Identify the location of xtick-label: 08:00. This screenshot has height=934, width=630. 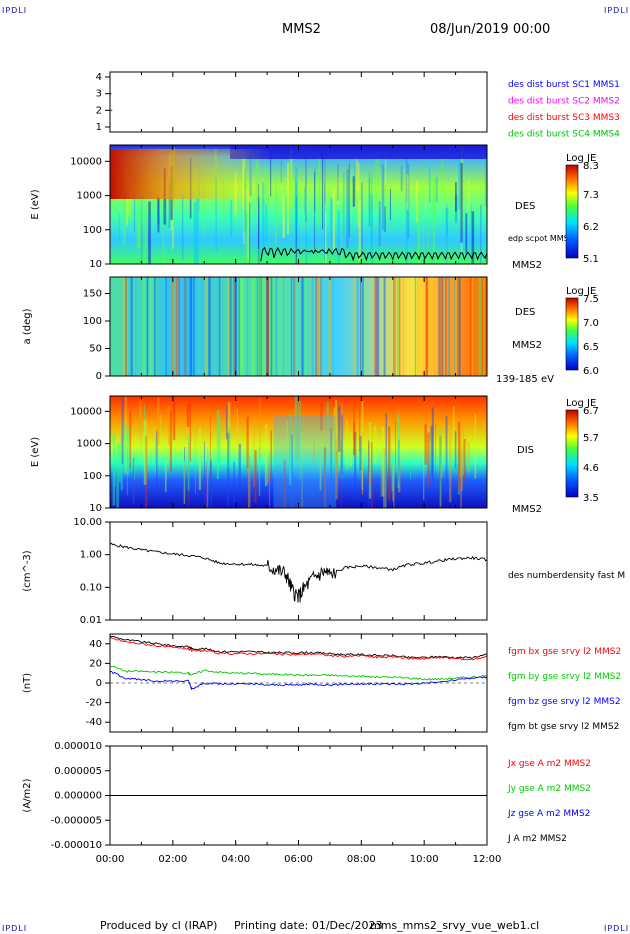
(361, 859).